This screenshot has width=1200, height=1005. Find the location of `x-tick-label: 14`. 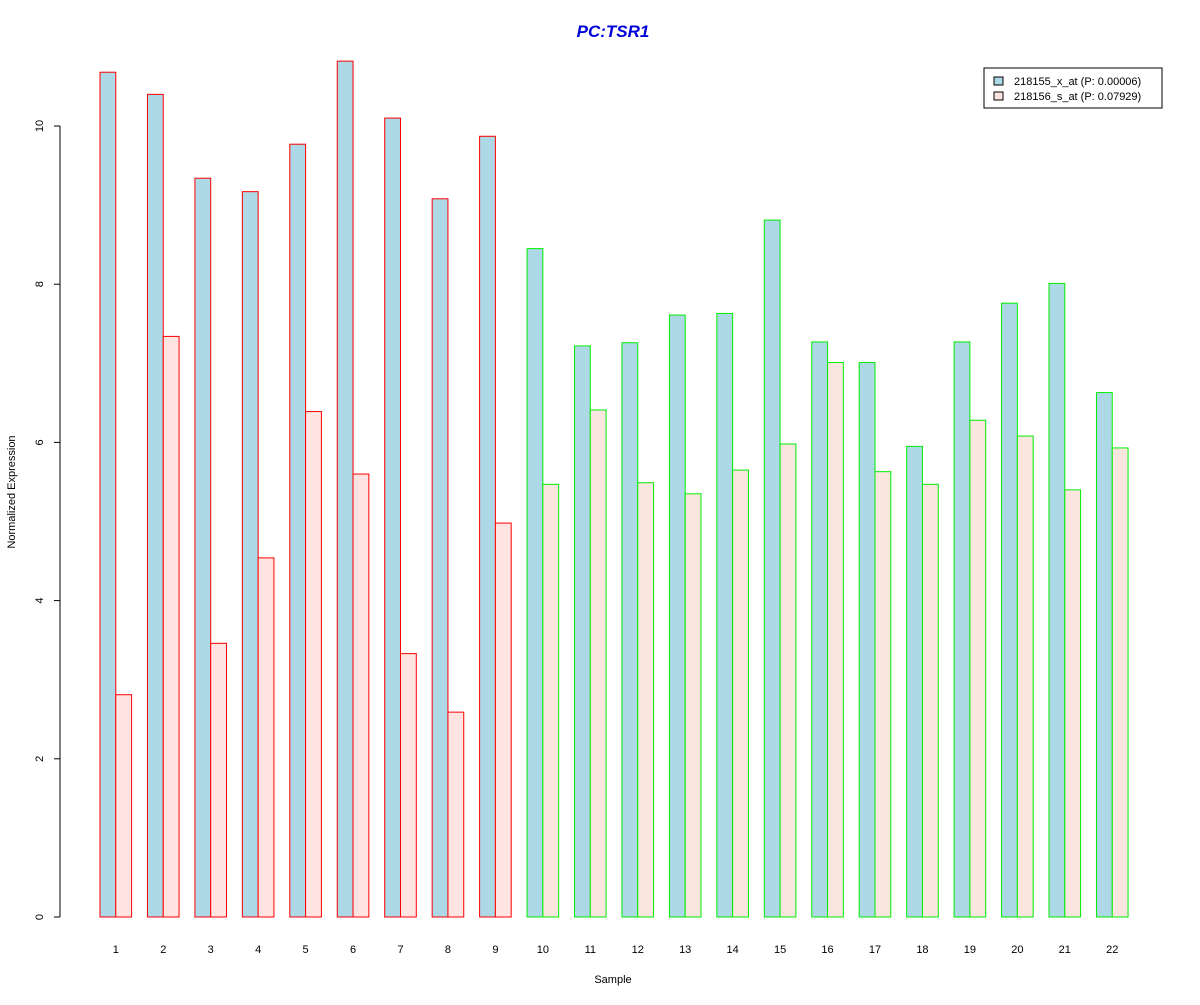

x-tick-label: 14 is located at coordinates (733, 950).